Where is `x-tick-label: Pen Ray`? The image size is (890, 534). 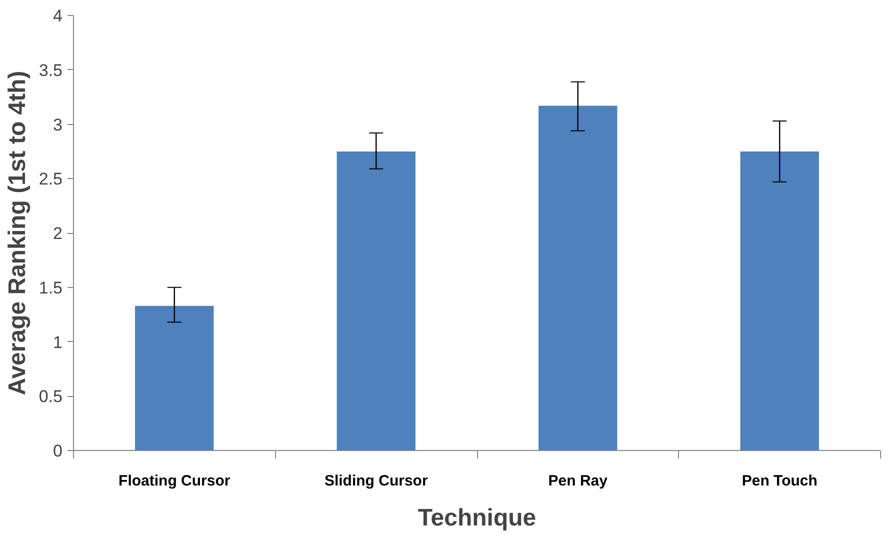
x-tick-label: Pen Ray is located at coordinates (578, 481).